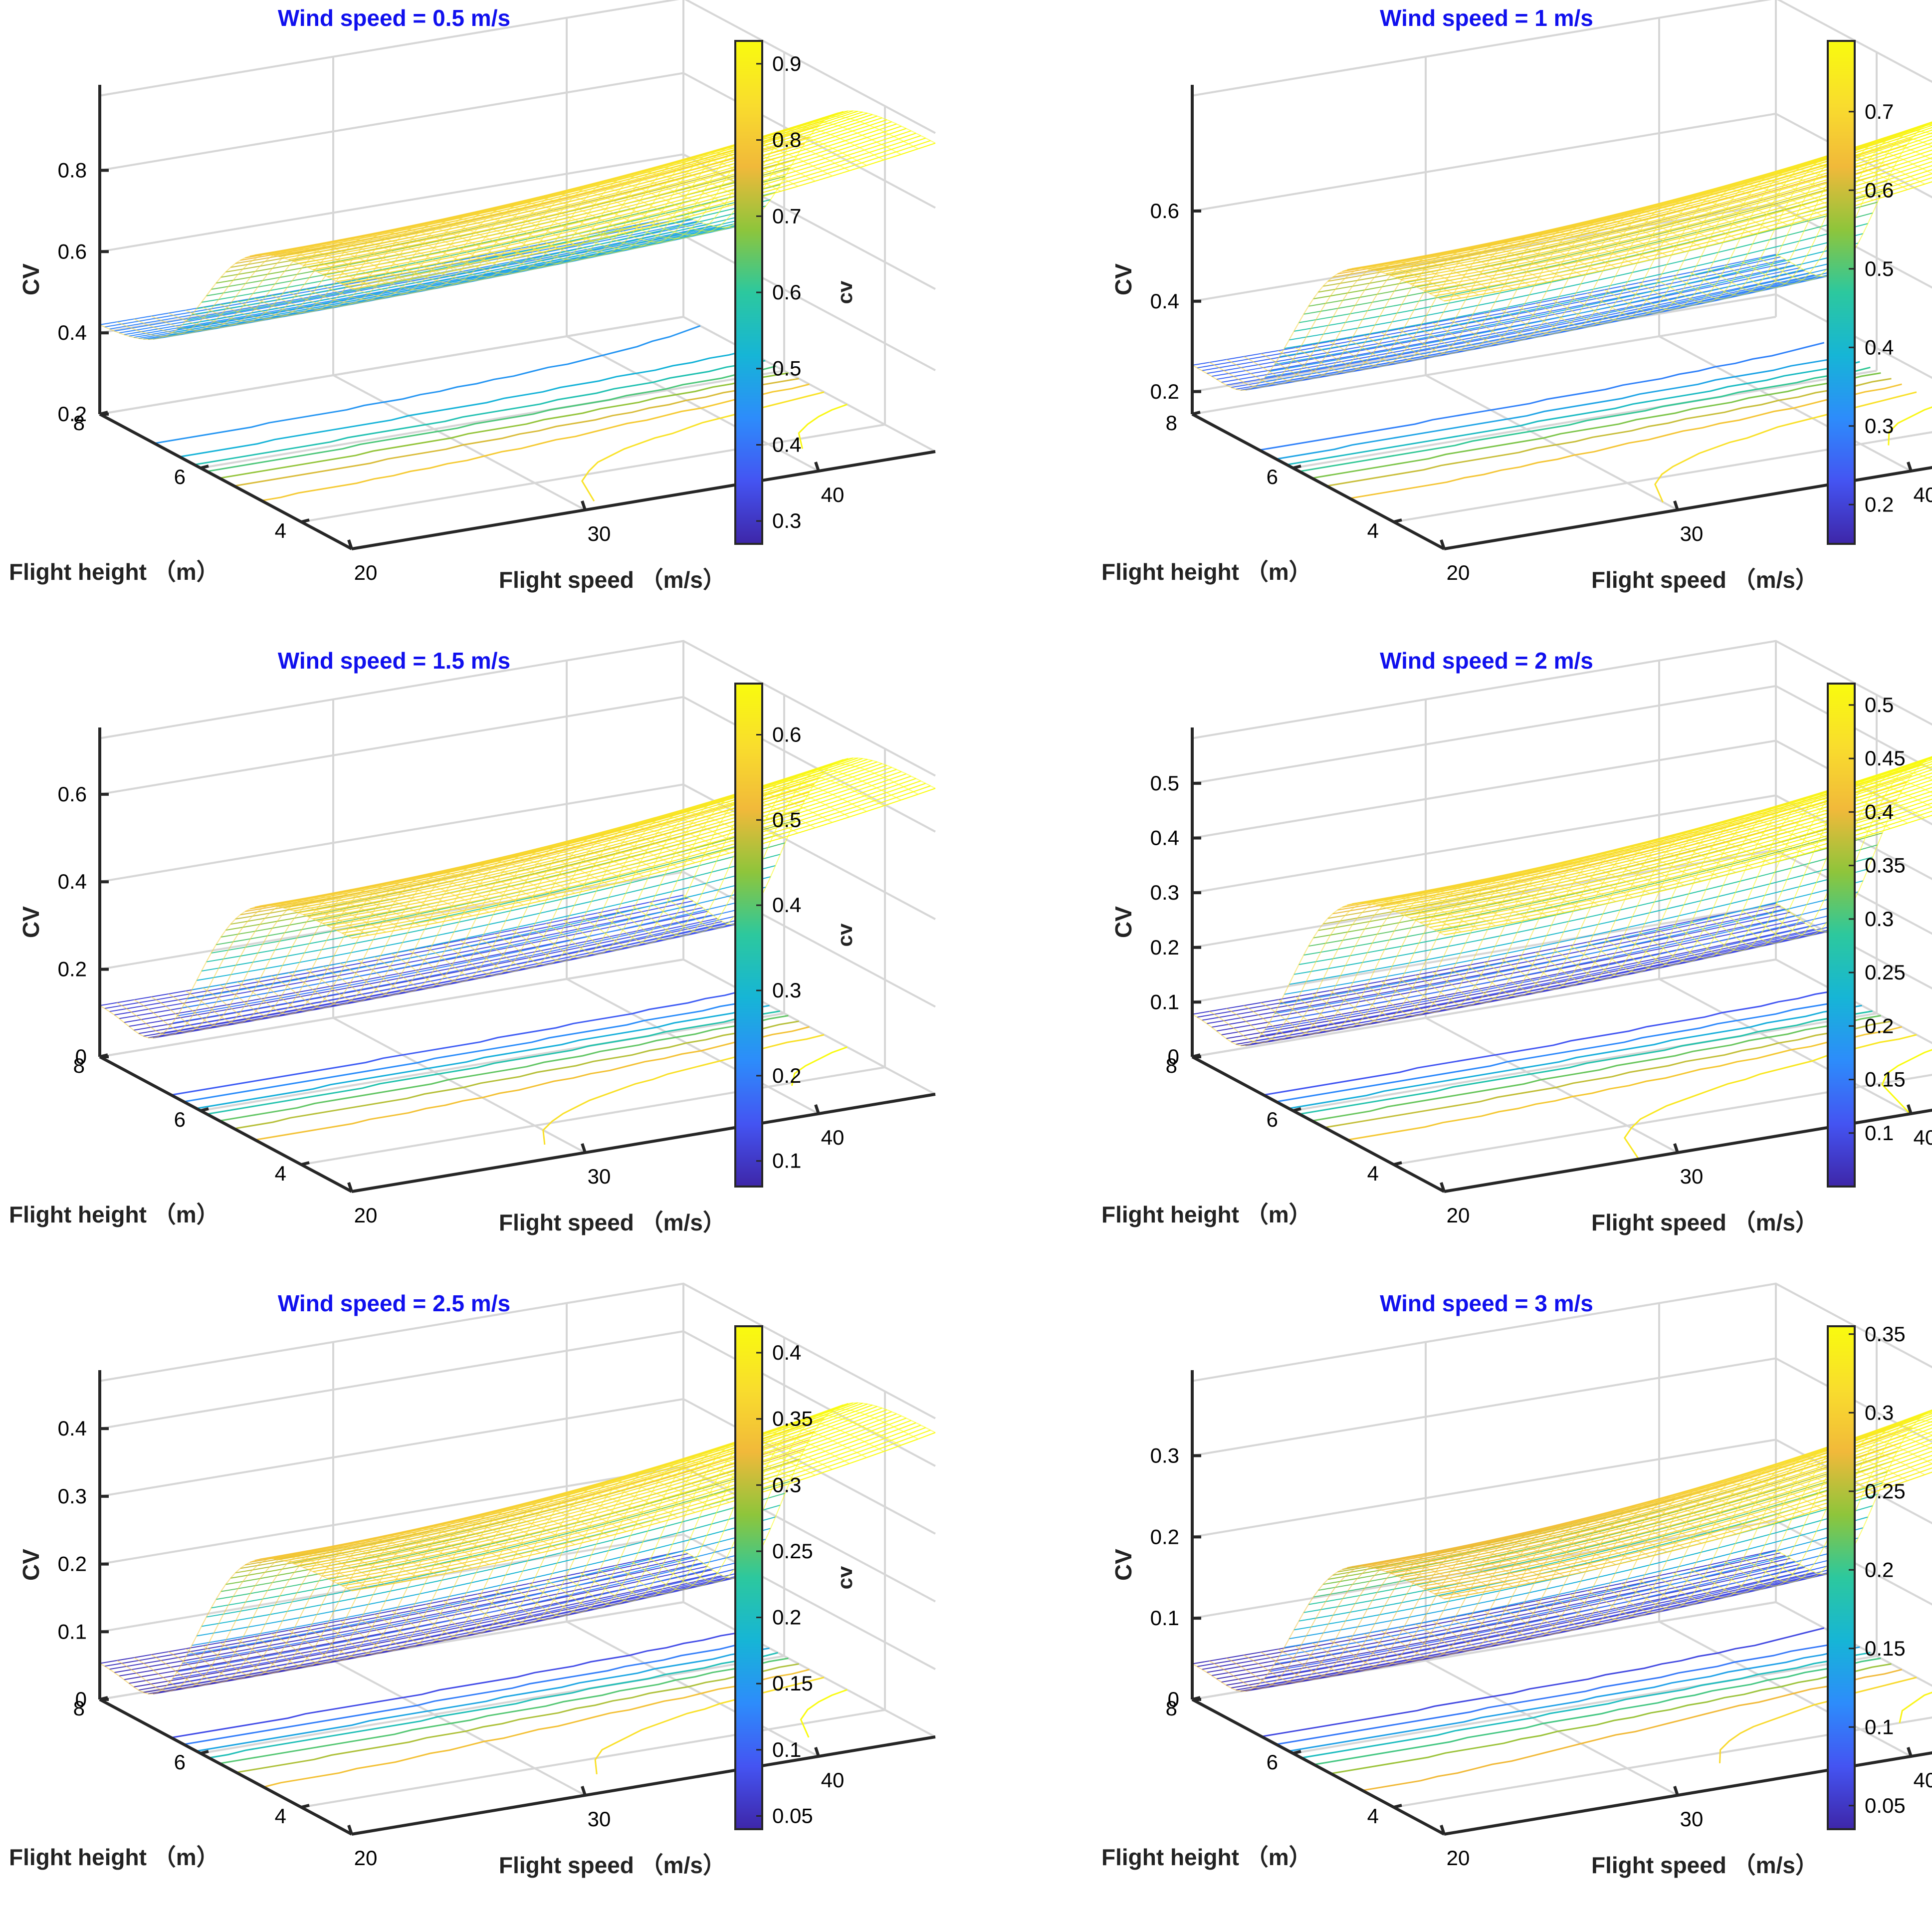  I want to click on height-tick-label: 8, so click(79, 423).